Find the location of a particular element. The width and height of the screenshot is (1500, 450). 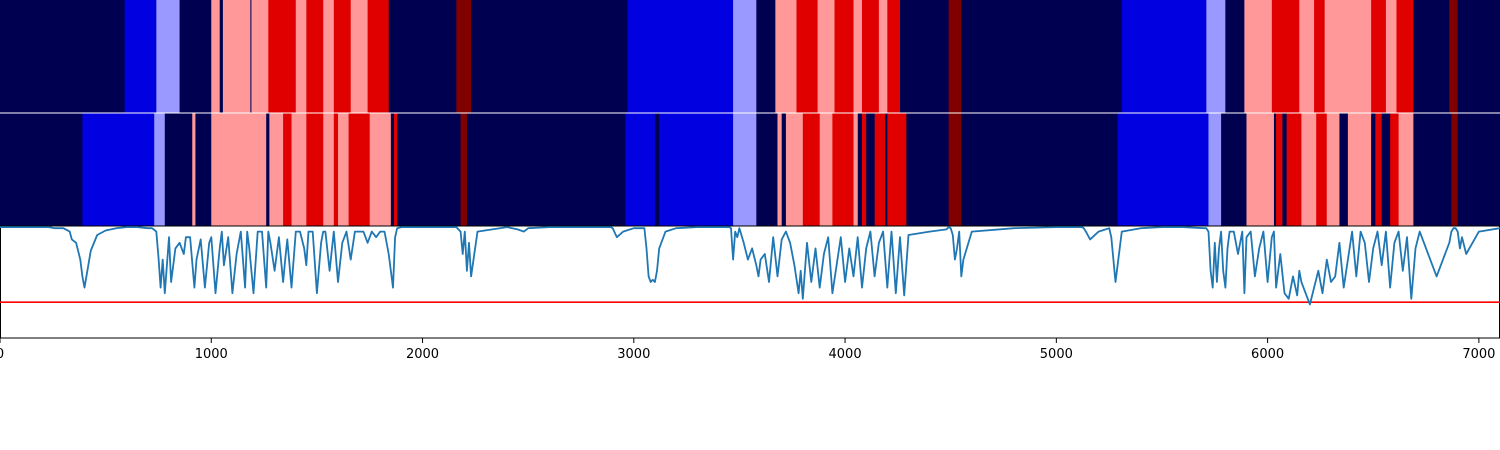

x-axis: 0 1000 2000 3000 4000 5000 6000 7000 is located at coordinates (750, 349).